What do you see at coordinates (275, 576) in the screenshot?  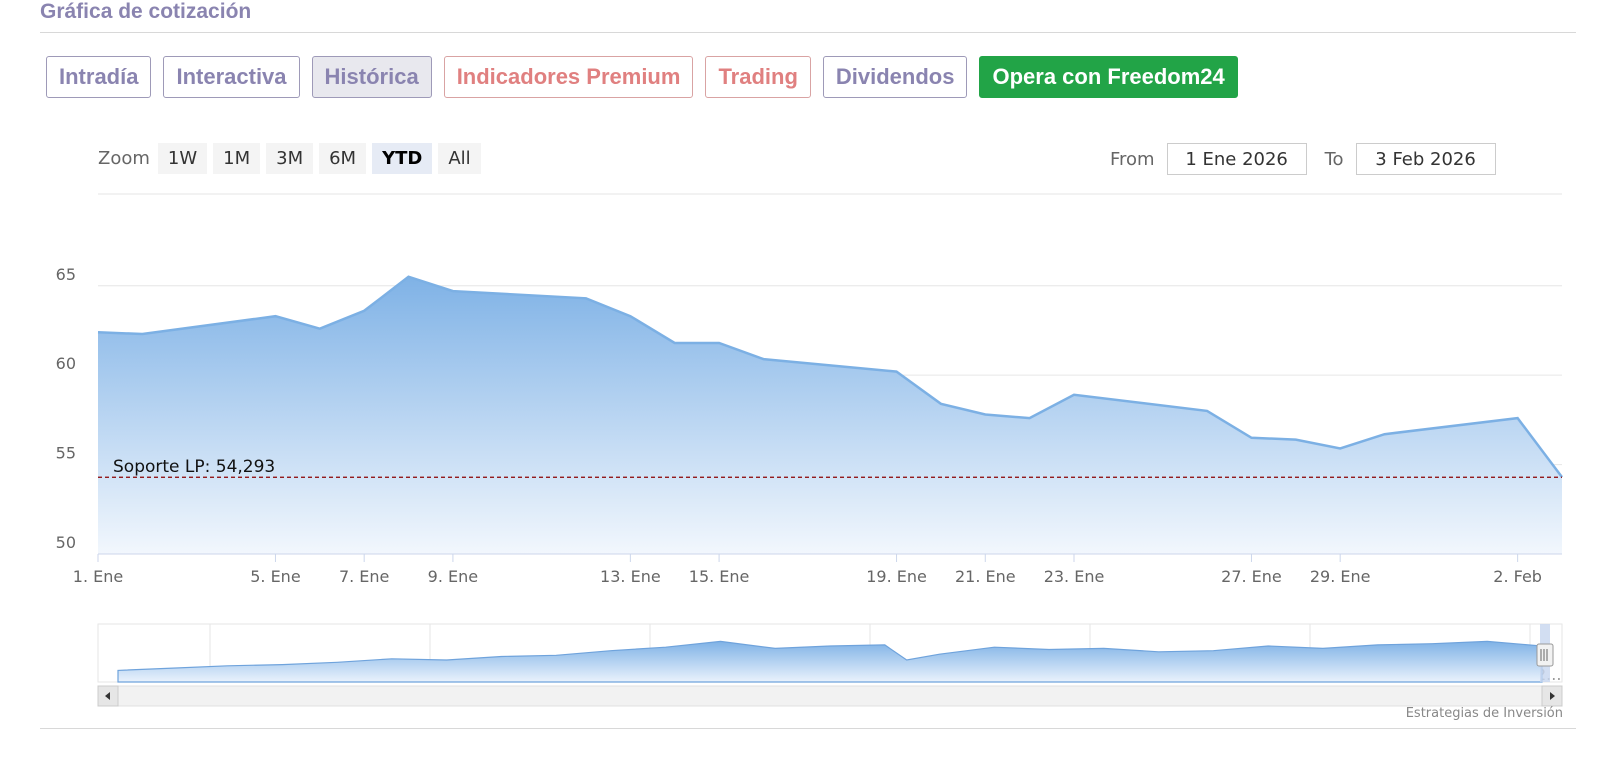 I see `x-tick-label: 5. Ene` at bounding box center [275, 576].